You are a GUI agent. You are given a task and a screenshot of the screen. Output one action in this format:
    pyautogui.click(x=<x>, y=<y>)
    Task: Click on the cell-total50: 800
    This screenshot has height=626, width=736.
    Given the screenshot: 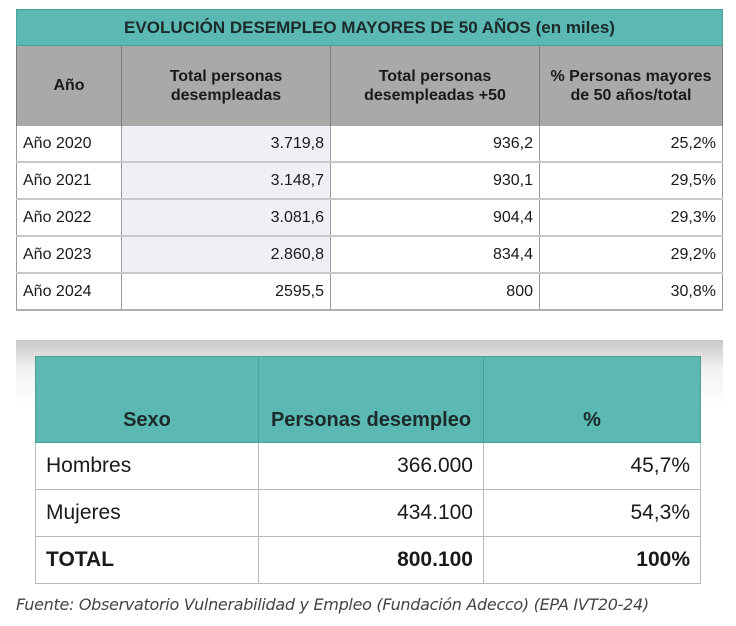 What is the action you would take?
    pyautogui.click(x=435, y=292)
    